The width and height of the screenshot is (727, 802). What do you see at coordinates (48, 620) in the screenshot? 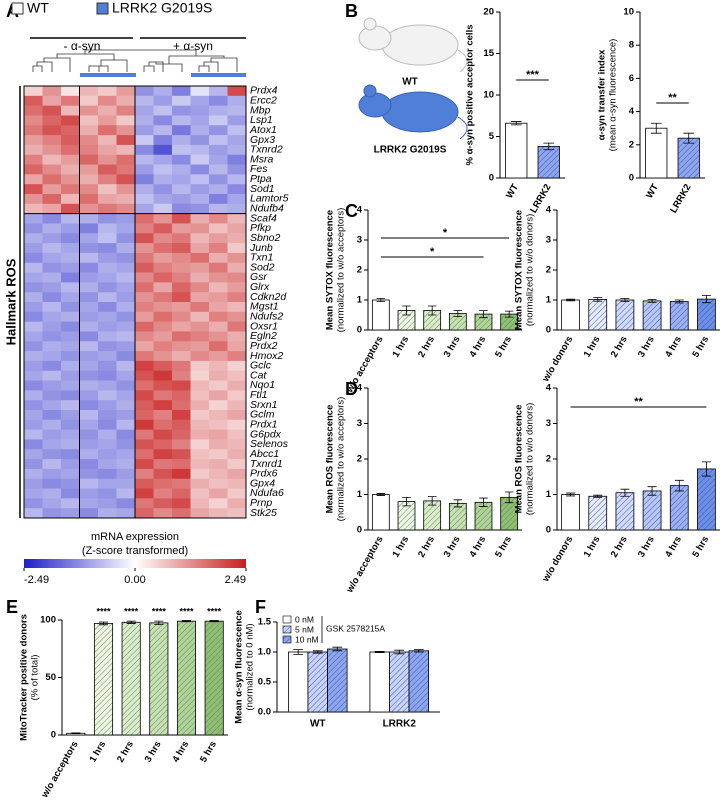
I see `y-tick-label: 100` at bounding box center [48, 620].